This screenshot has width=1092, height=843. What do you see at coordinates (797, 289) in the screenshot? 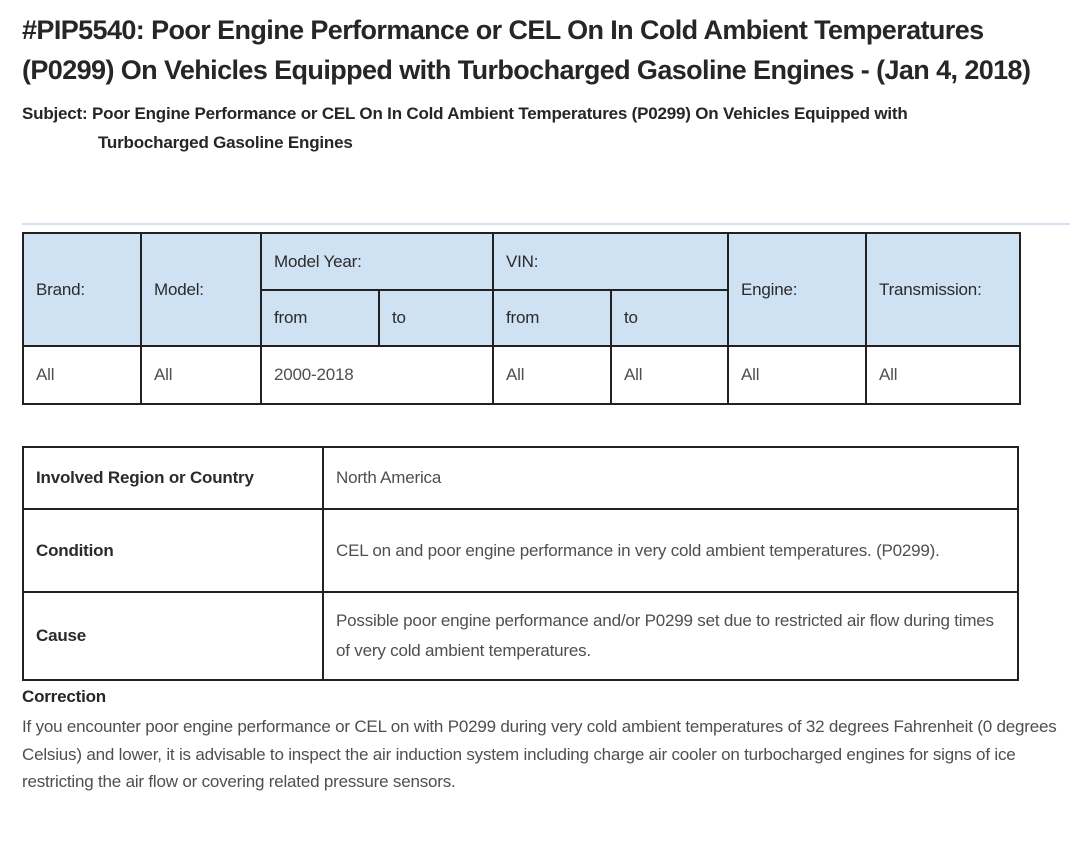
I see `header-engine: Engine:` at bounding box center [797, 289].